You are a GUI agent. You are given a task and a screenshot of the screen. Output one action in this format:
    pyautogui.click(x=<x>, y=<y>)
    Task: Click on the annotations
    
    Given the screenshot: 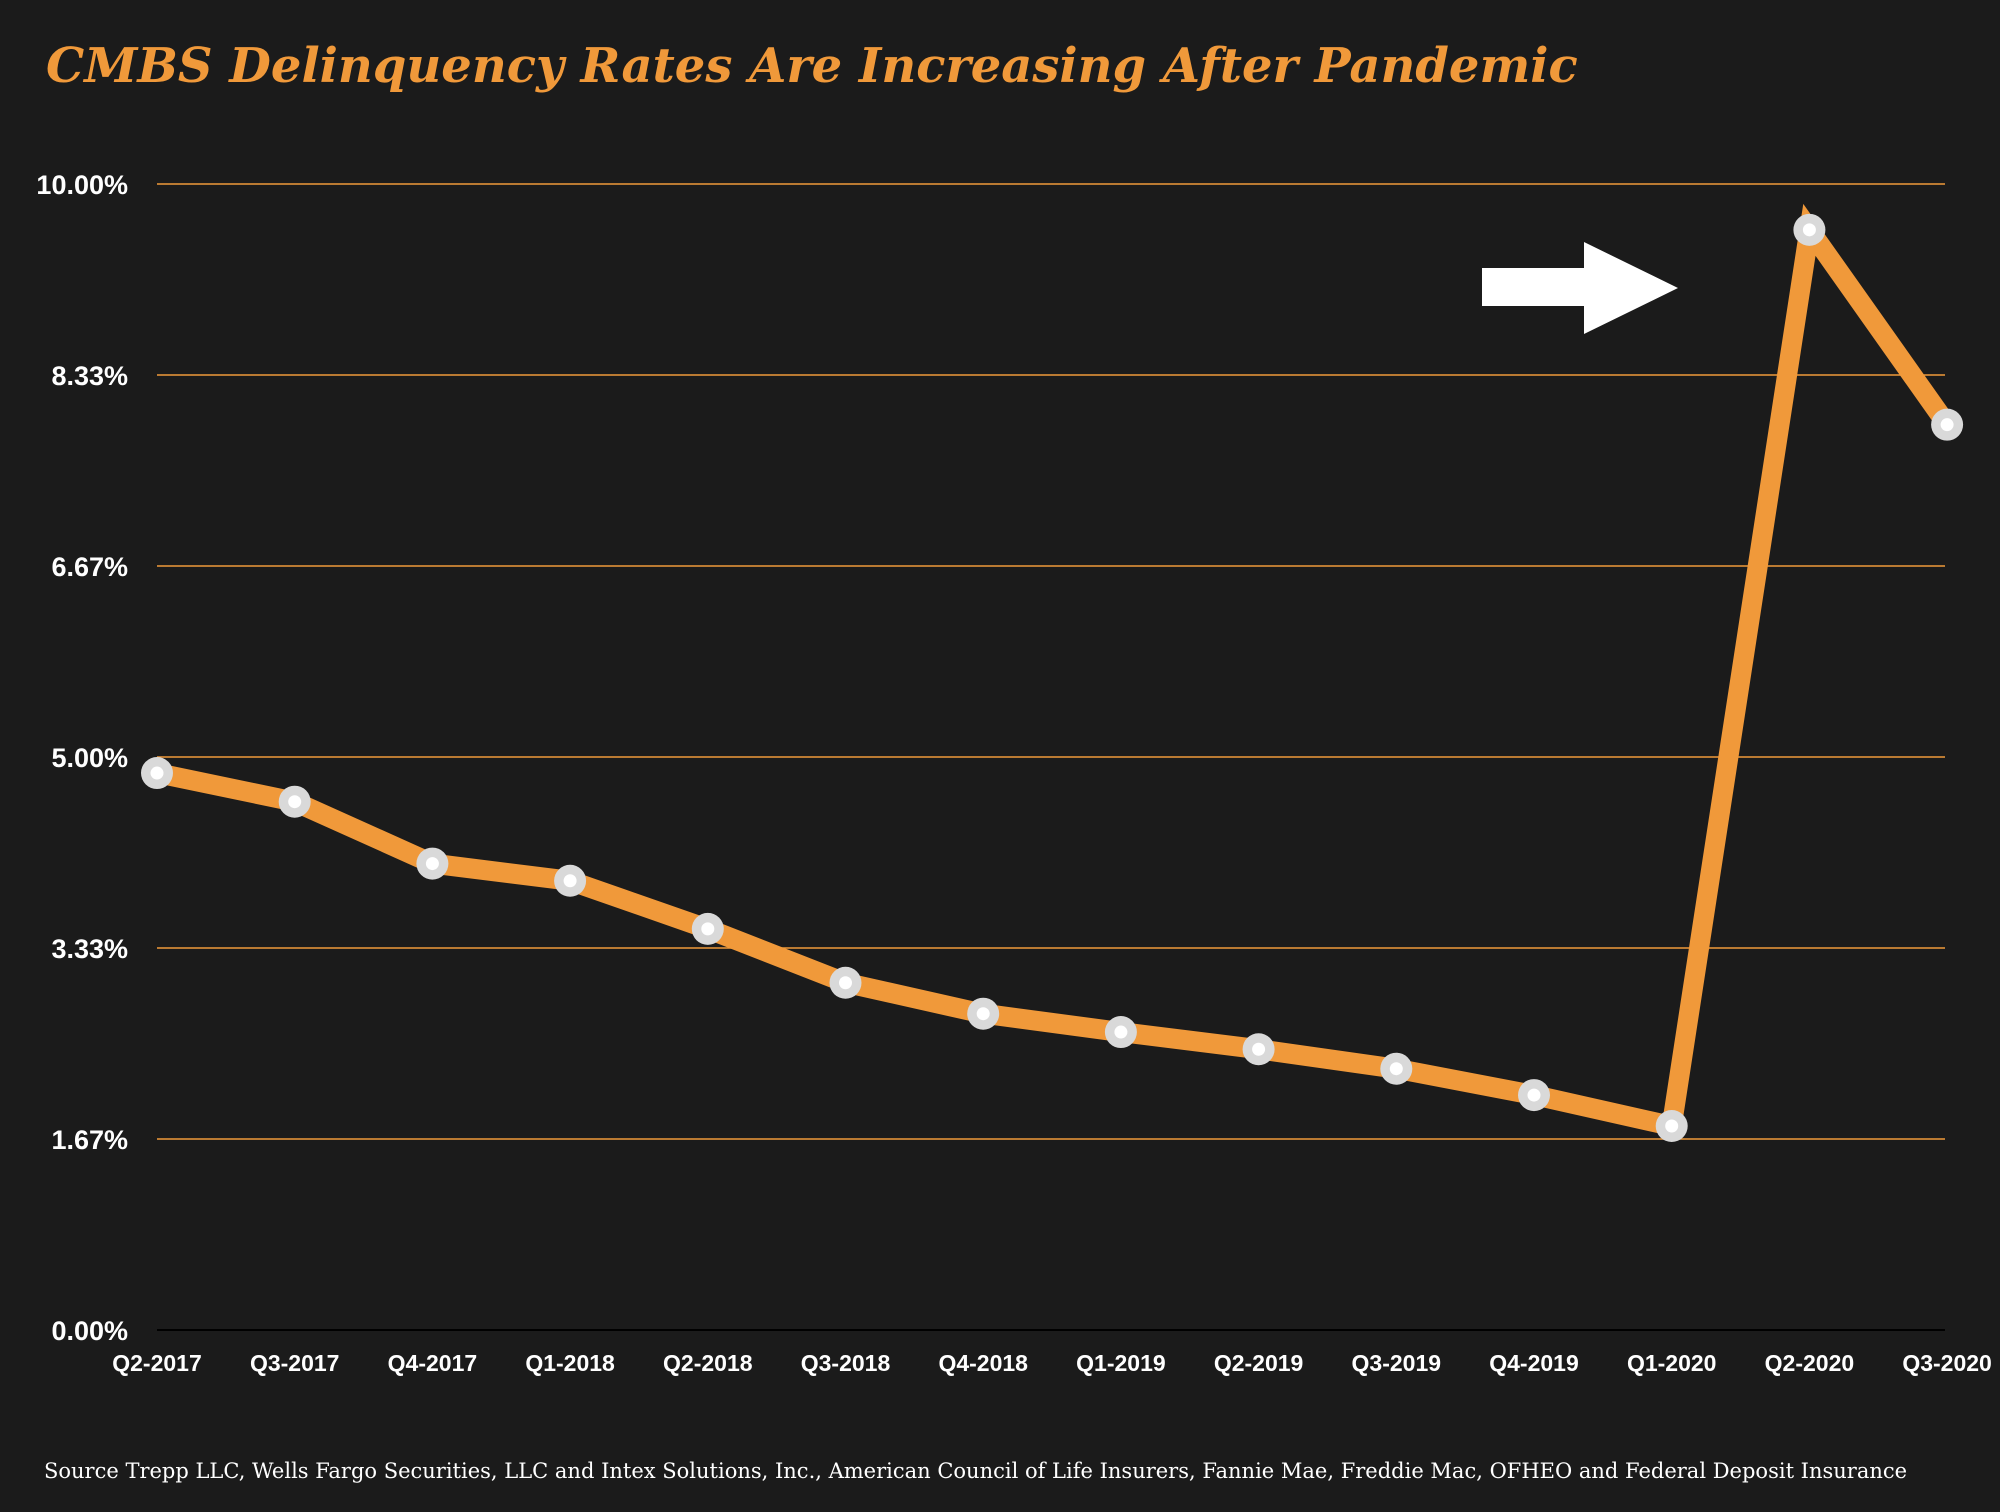 What is the action you would take?
    pyautogui.click(x=1580, y=288)
    